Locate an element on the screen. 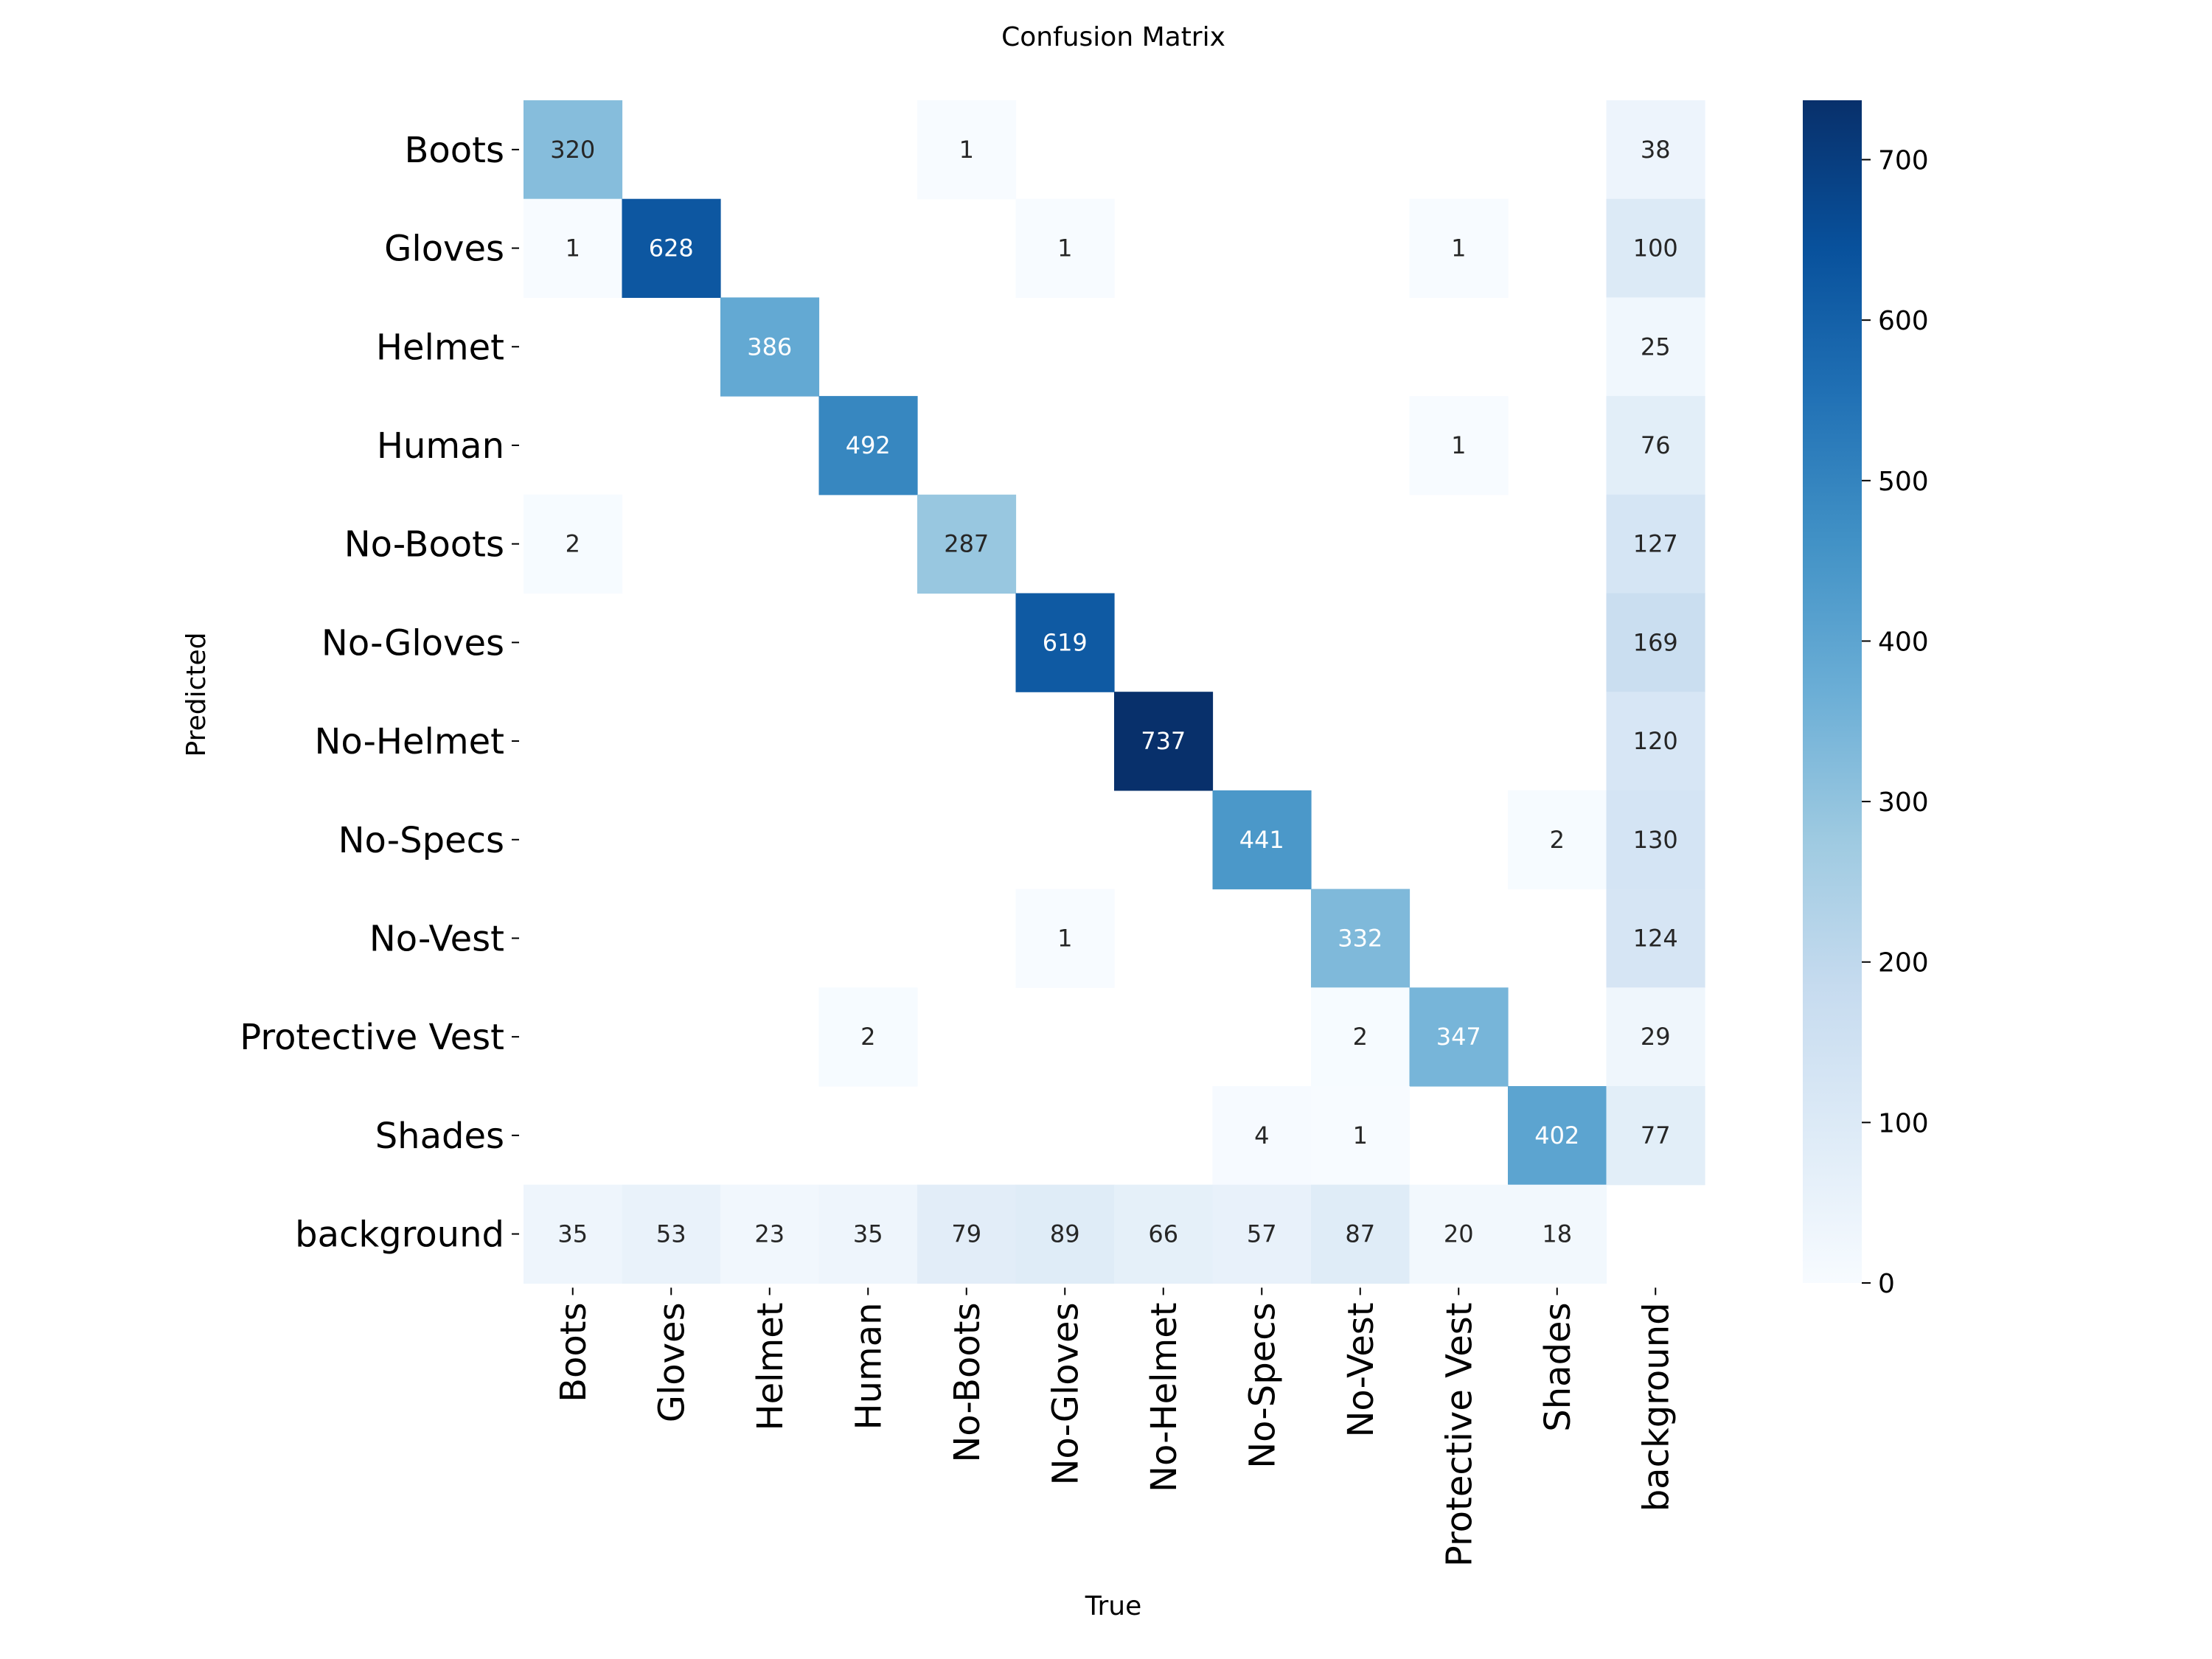 This screenshot has width=2212, height=1659. y-tick-label: Shades is located at coordinates (439, 1136).